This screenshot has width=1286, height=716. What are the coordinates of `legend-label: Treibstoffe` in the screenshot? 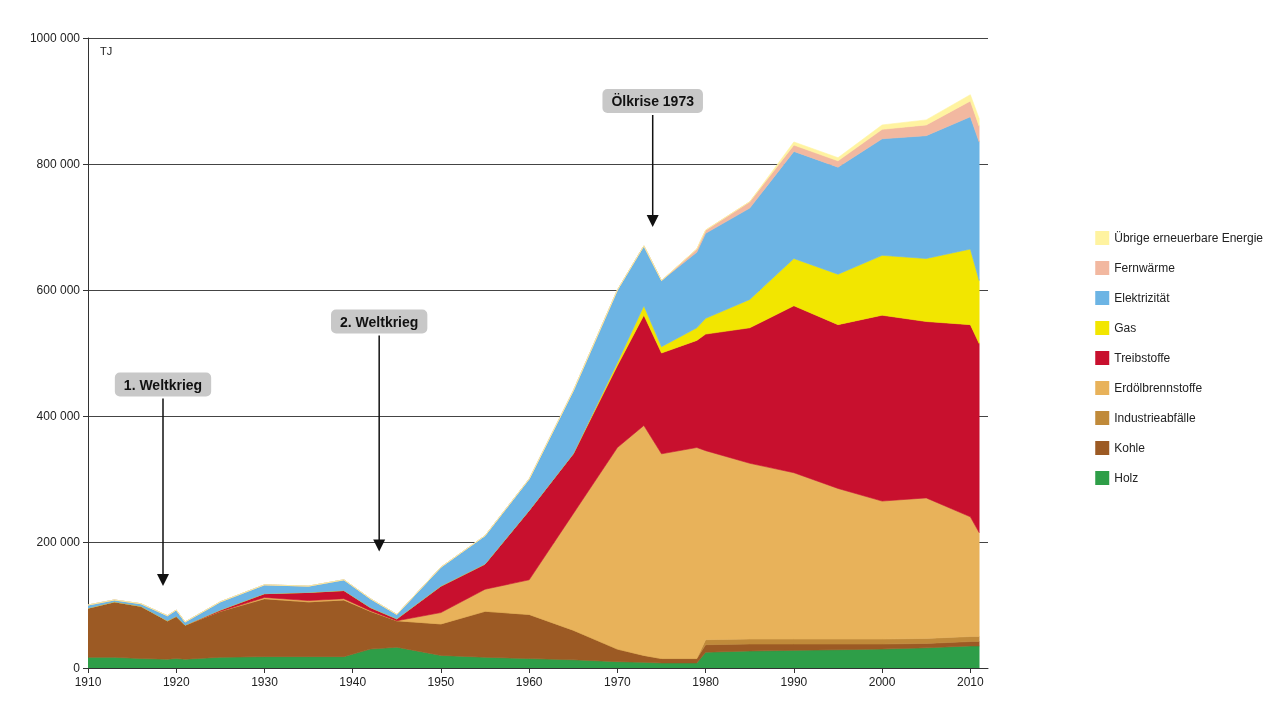 It's located at (1142, 358).